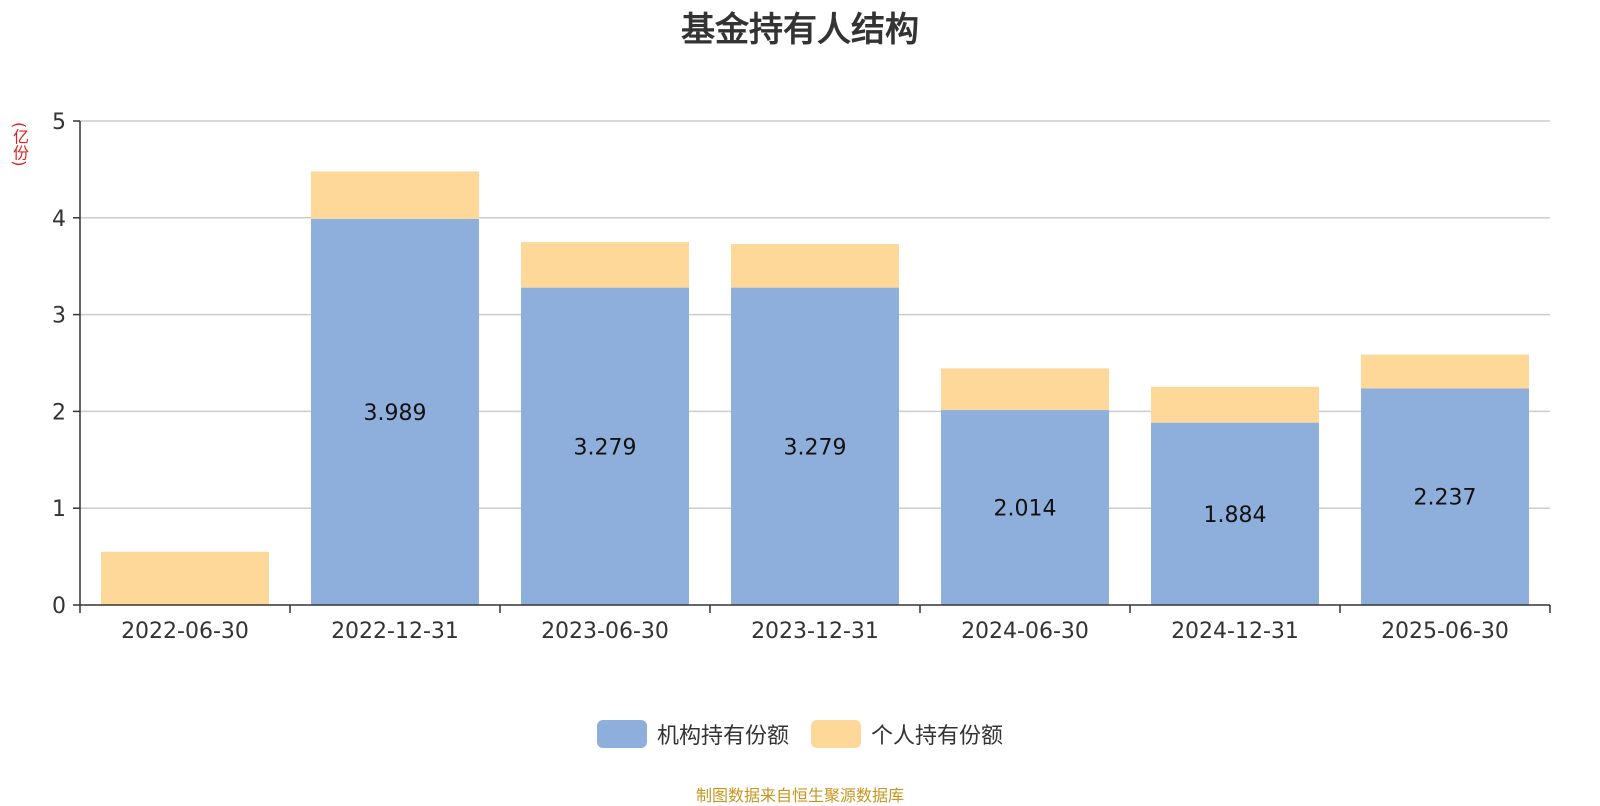 The height and width of the screenshot is (806, 1600). What do you see at coordinates (799, 795) in the screenshot?
I see `source-note: 制图数据来自恒生聚源数据库` at bounding box center [799, 795].